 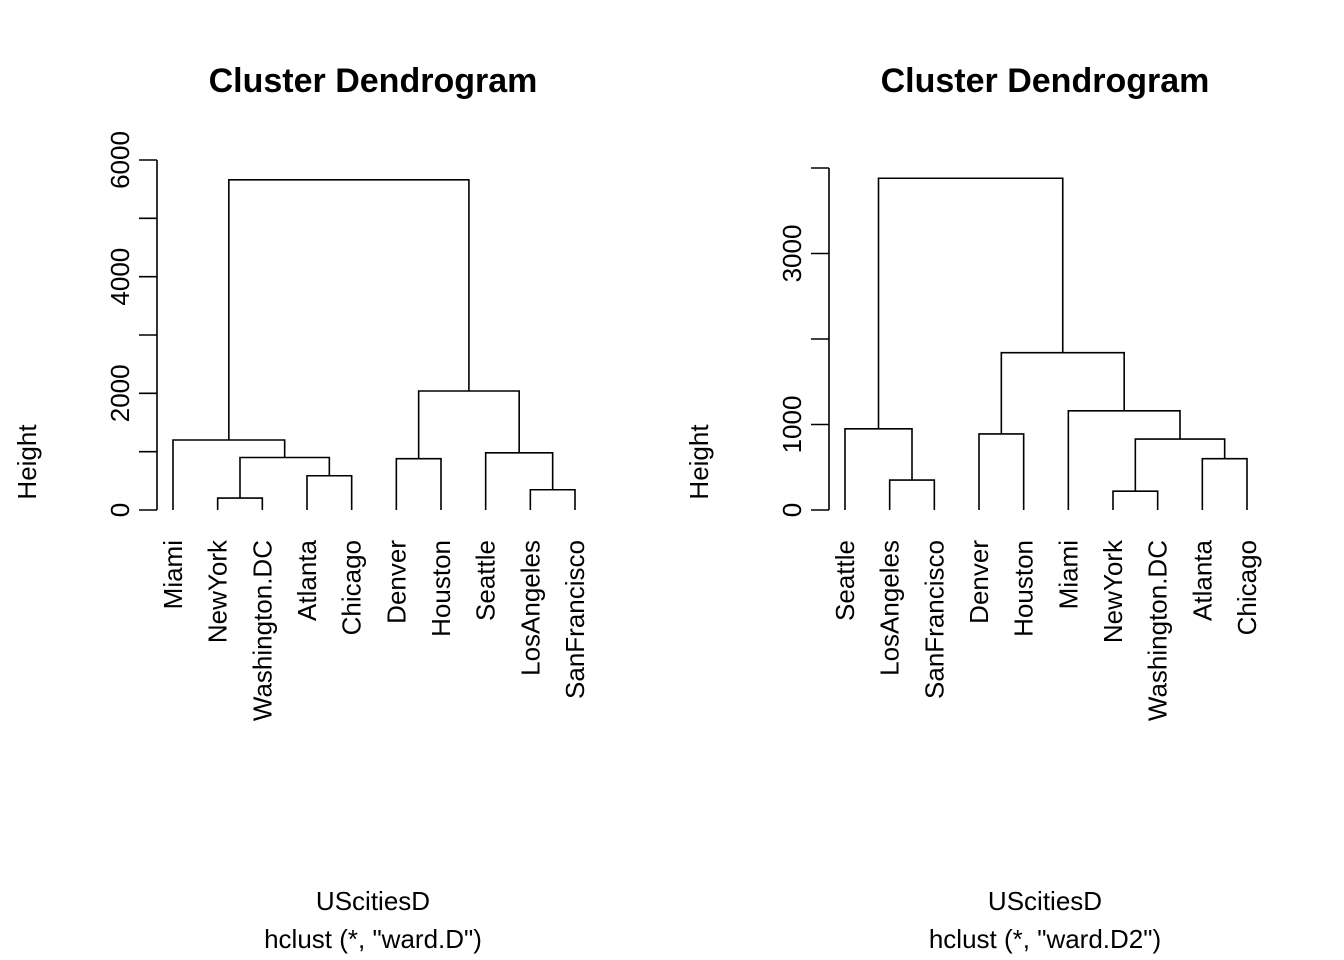 I want to click on y-axis: 0 2000 4000 6000, so click(x=131, y=324).